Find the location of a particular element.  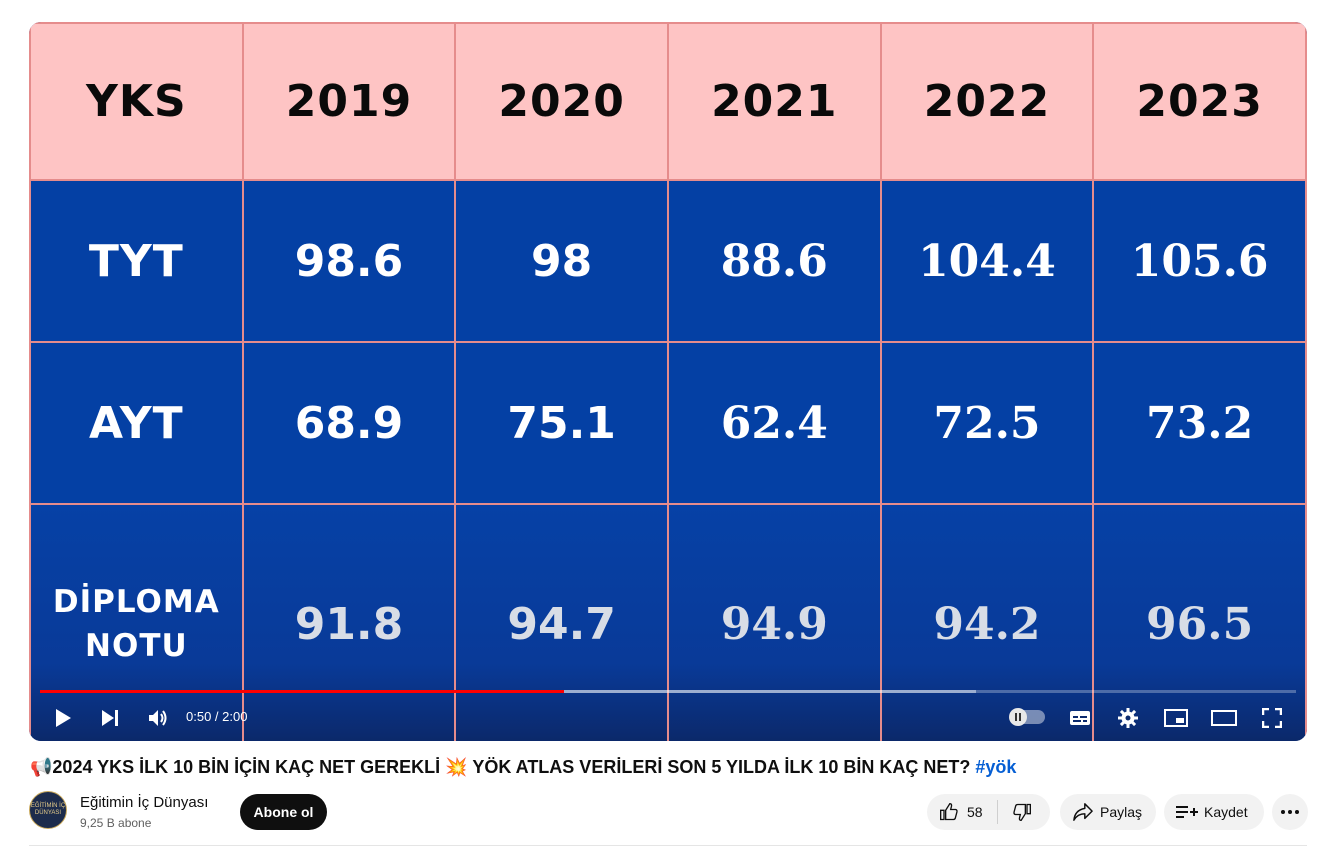

table-cell: 88.6 is located at coordinates (774, 261).